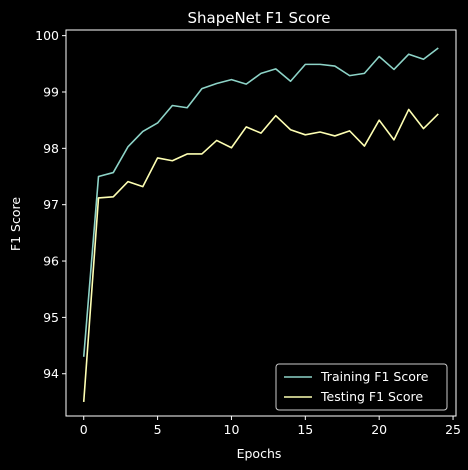 Image resolution: width=468 pixels, height=470 pixels. What do you see at coordinates (51, 261) in the screenshot?
I see `y-tick-label: 96` at bounding box center [51, 261].